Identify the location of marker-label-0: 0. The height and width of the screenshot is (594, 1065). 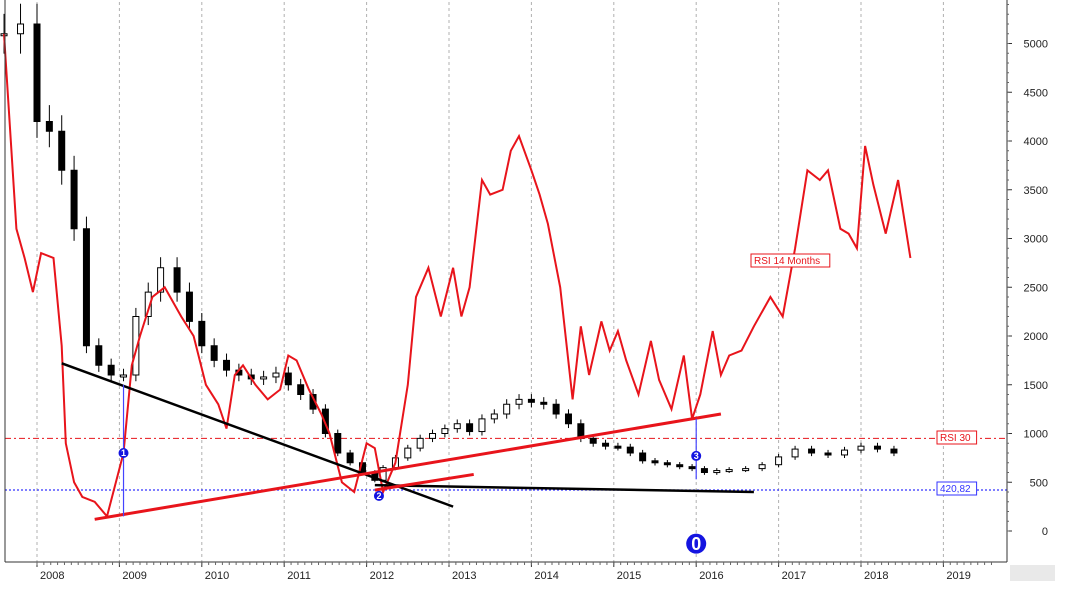
(696, 544).